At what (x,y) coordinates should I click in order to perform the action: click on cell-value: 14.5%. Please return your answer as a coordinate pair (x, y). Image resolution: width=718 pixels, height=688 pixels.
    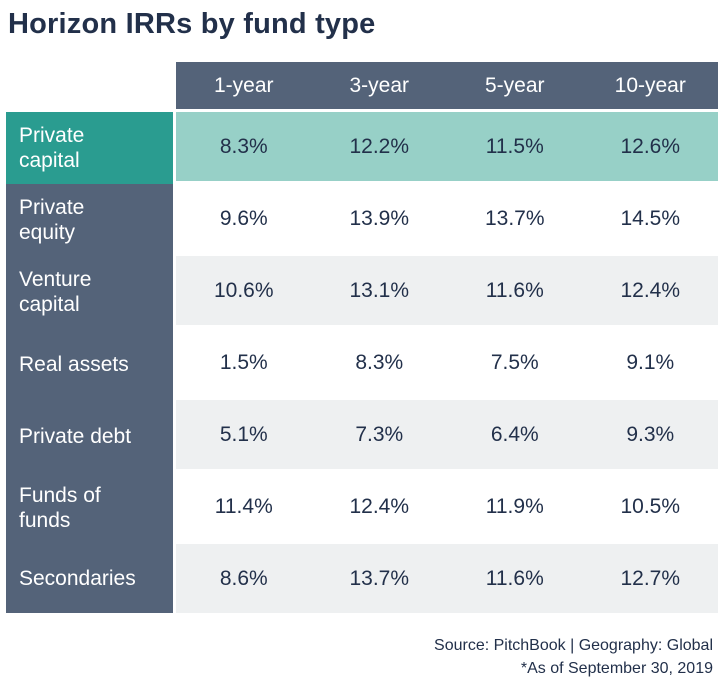
    Looking at the image, I should click on (650, 218).